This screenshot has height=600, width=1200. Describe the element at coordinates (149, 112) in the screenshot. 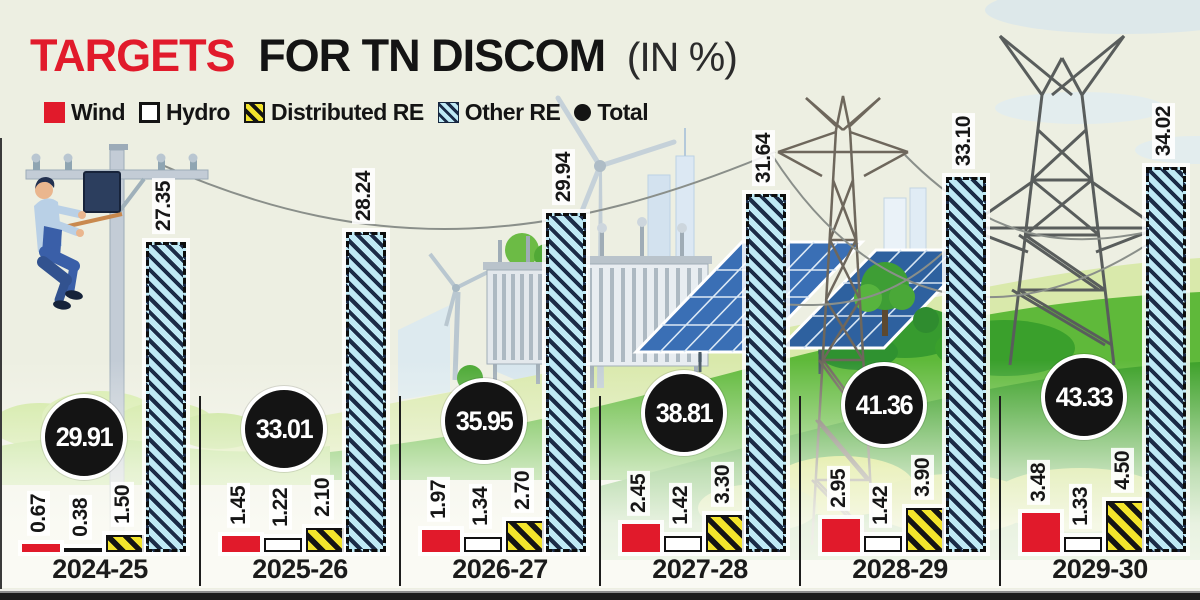

I see `hydro-swatch-icon` at that location.